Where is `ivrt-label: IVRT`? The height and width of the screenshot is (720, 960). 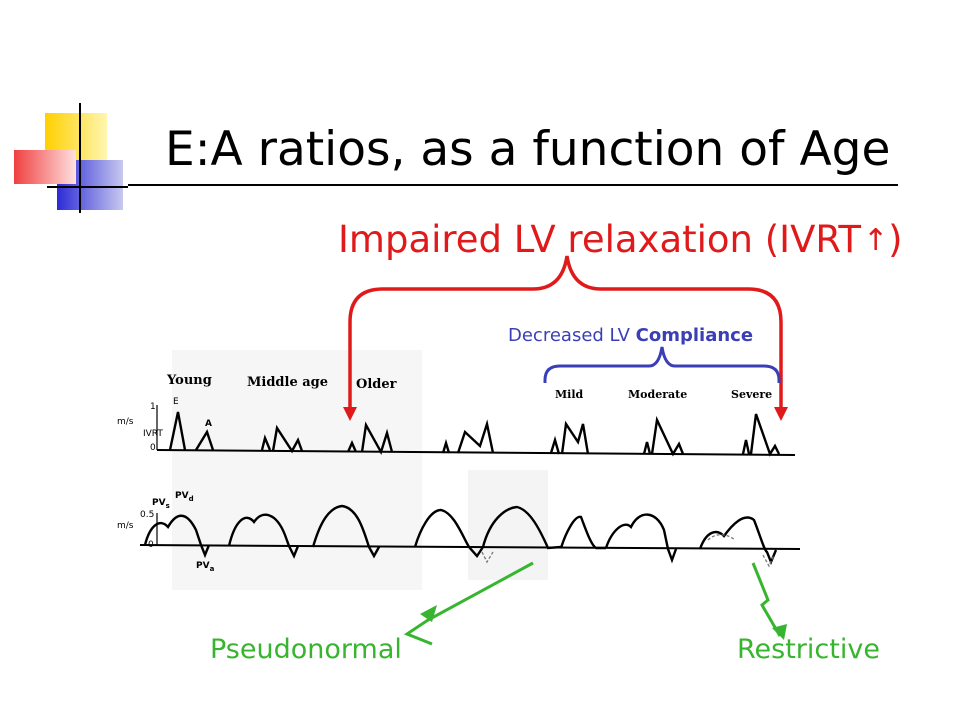 ivrt-label: IVRT is located at coordinates (153, 434).